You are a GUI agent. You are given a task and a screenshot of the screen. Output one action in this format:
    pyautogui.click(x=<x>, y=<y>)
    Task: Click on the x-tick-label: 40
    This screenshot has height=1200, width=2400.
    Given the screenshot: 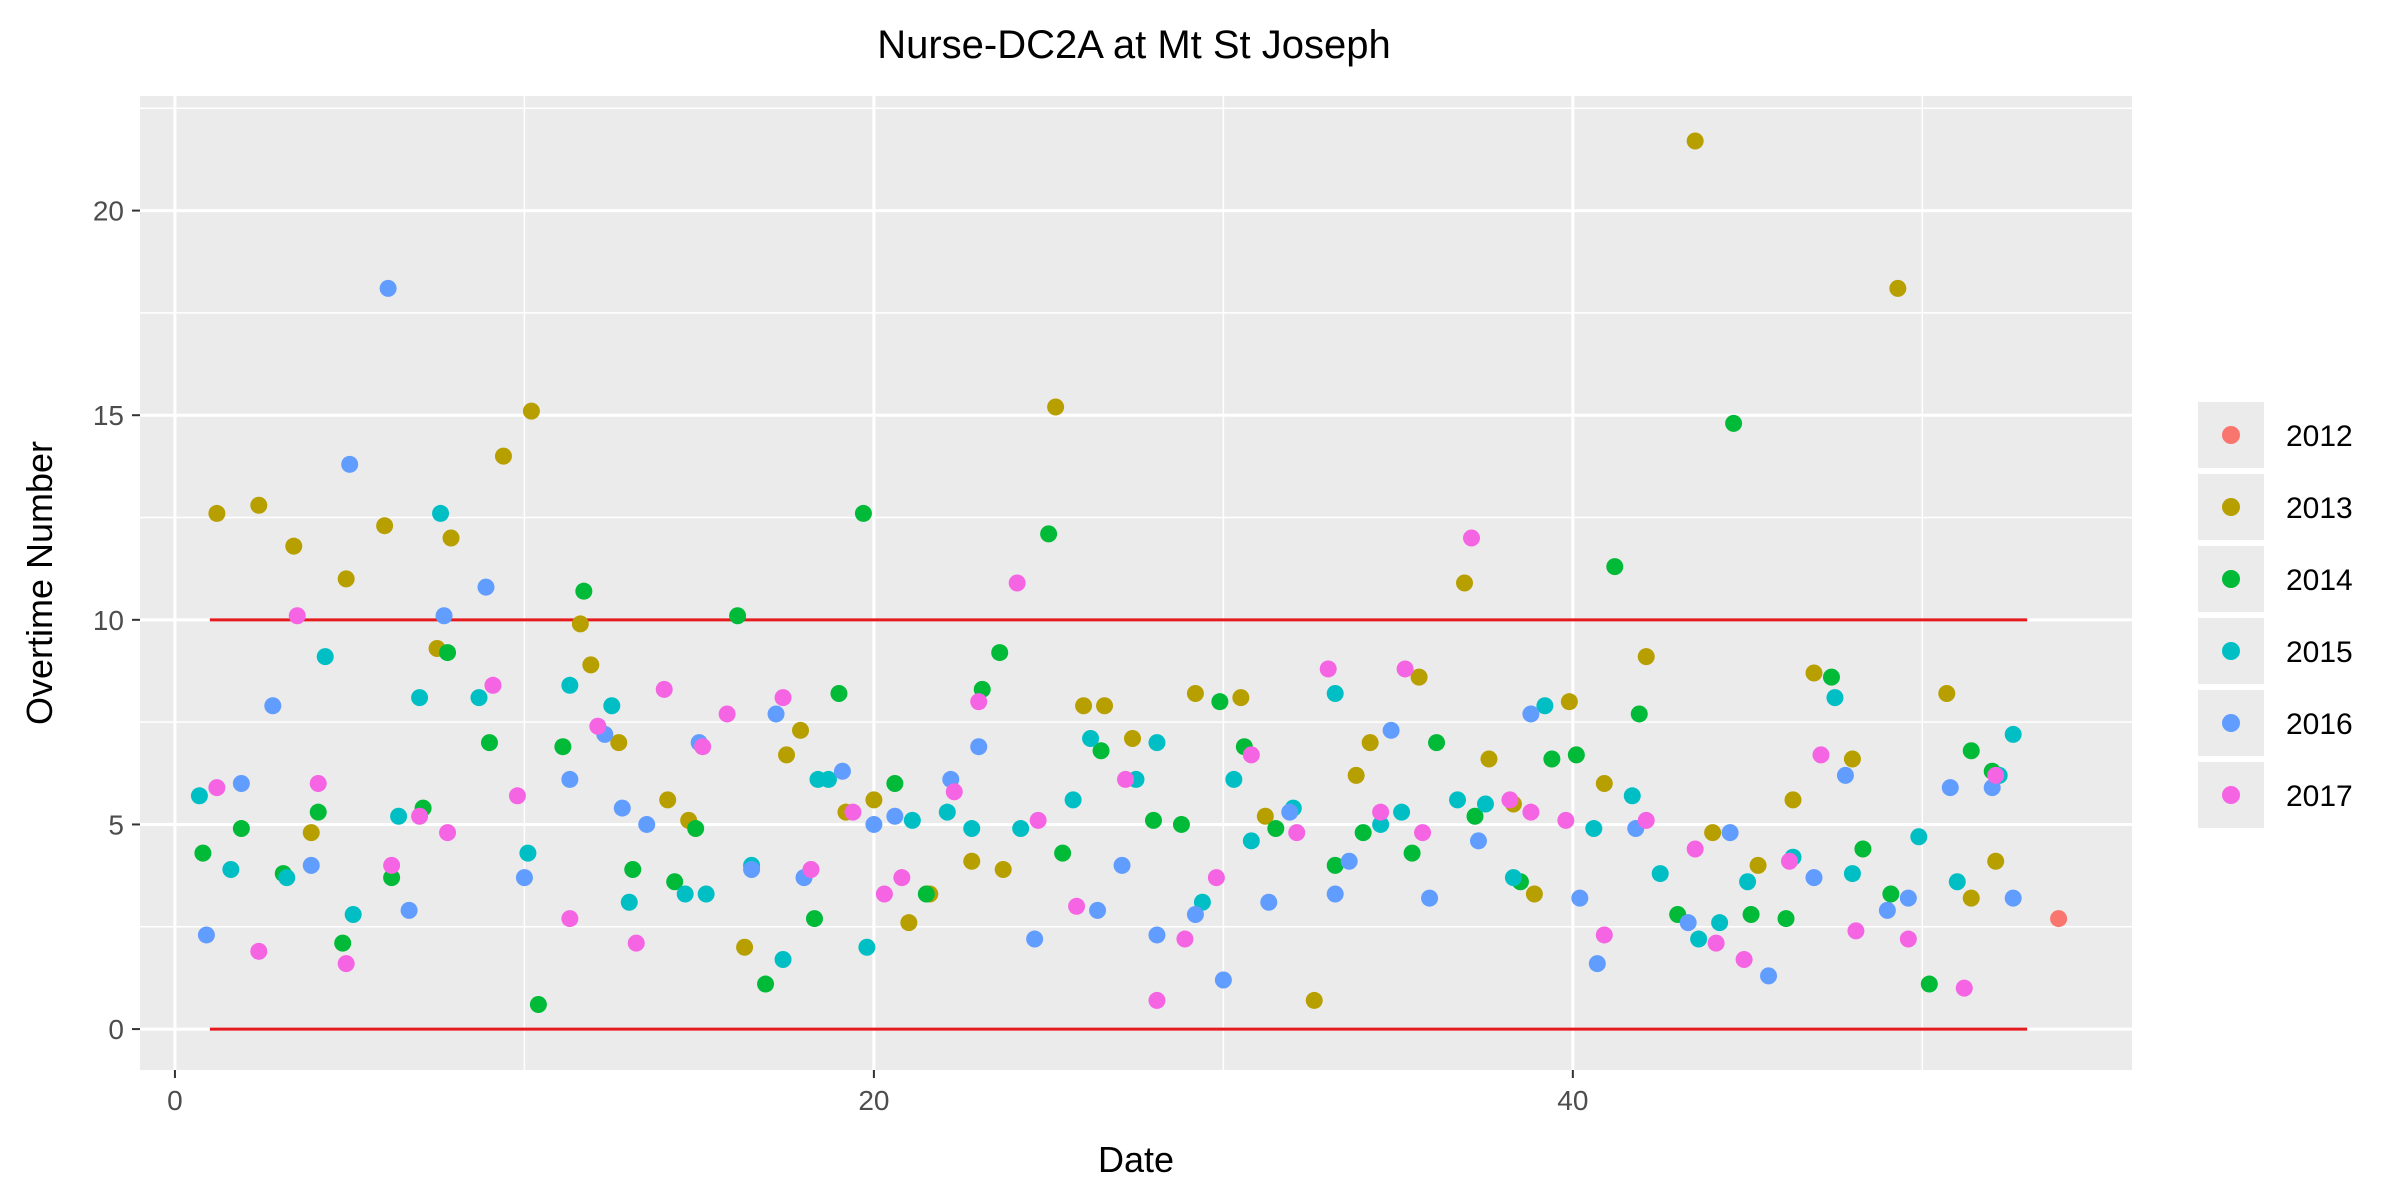 What is the action you would take?
    pyautogui.click(x=1572, y=1100)
    